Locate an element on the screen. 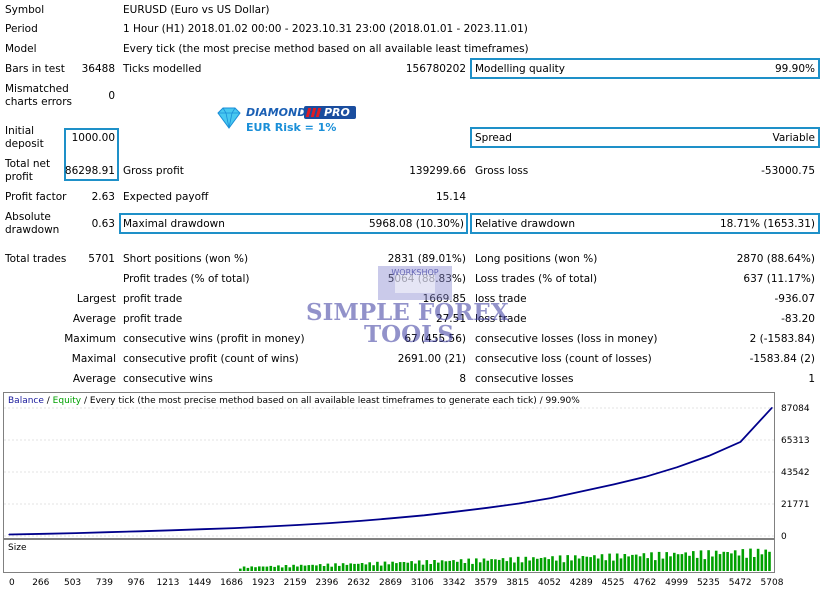 This screenshot has width=822, height=591. avg-cons-wins-value: 8 is located at coordinates (462, 379).